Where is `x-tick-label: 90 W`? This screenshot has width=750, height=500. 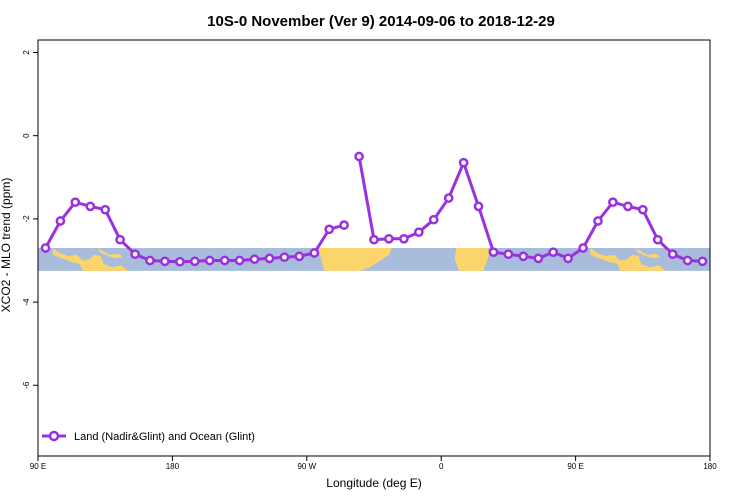
x-tick-label: 90 W is located at coordinates (306, 466).